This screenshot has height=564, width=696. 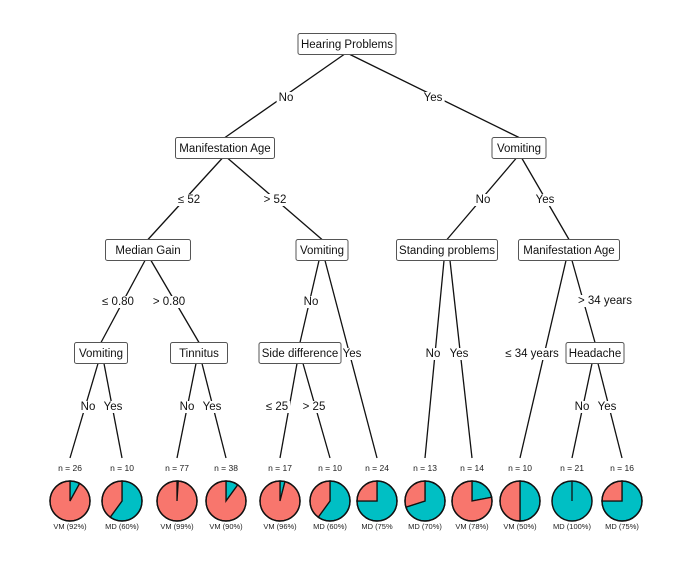 What do you see at coordinates (530, 501) in the screenshot?
I see `pie-slice-md` at bounding box center [530, 501].